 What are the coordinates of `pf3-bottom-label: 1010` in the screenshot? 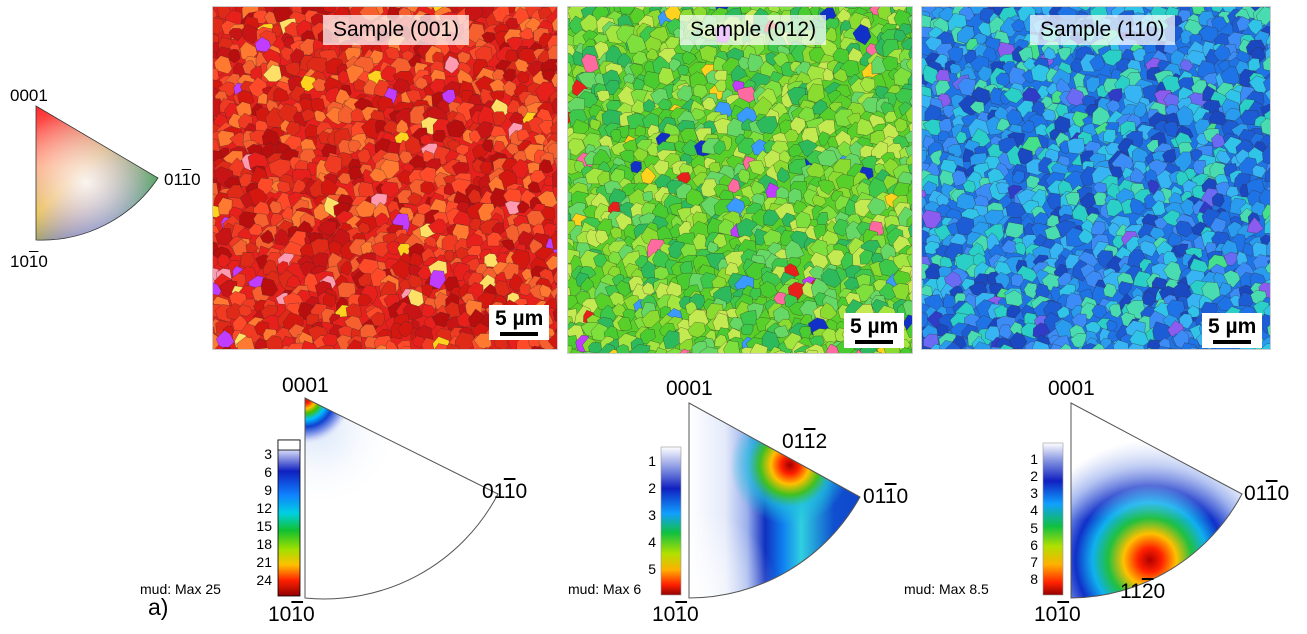 It's located at (1057, 615).